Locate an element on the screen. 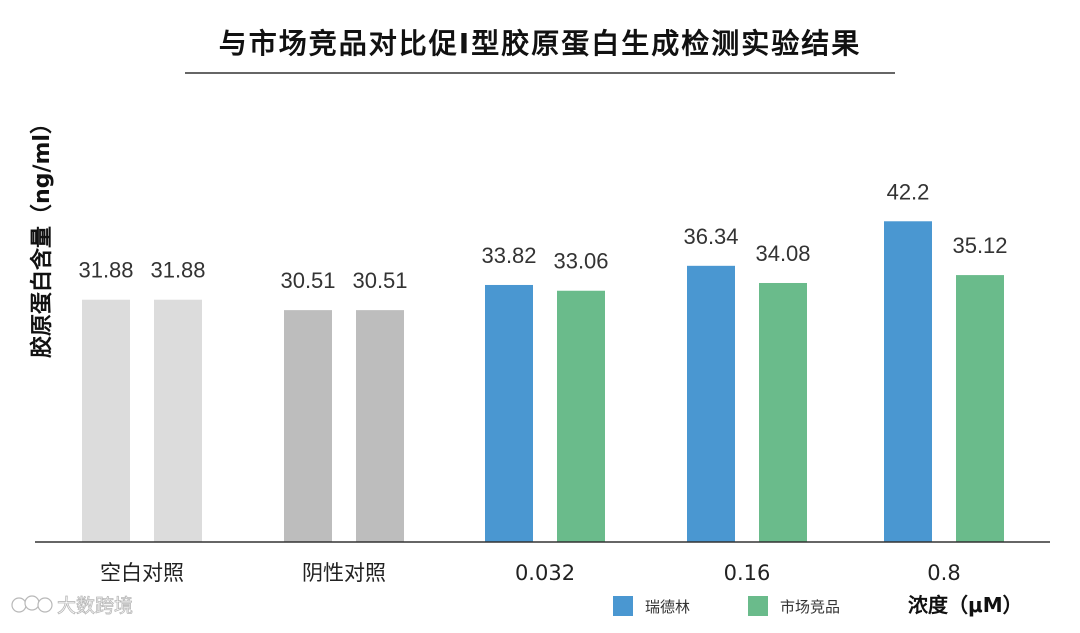 The width and height of the screenshot is (1080, 633). value-label-ruidelin-1: 30.51 is located at coordinates (307, 280).